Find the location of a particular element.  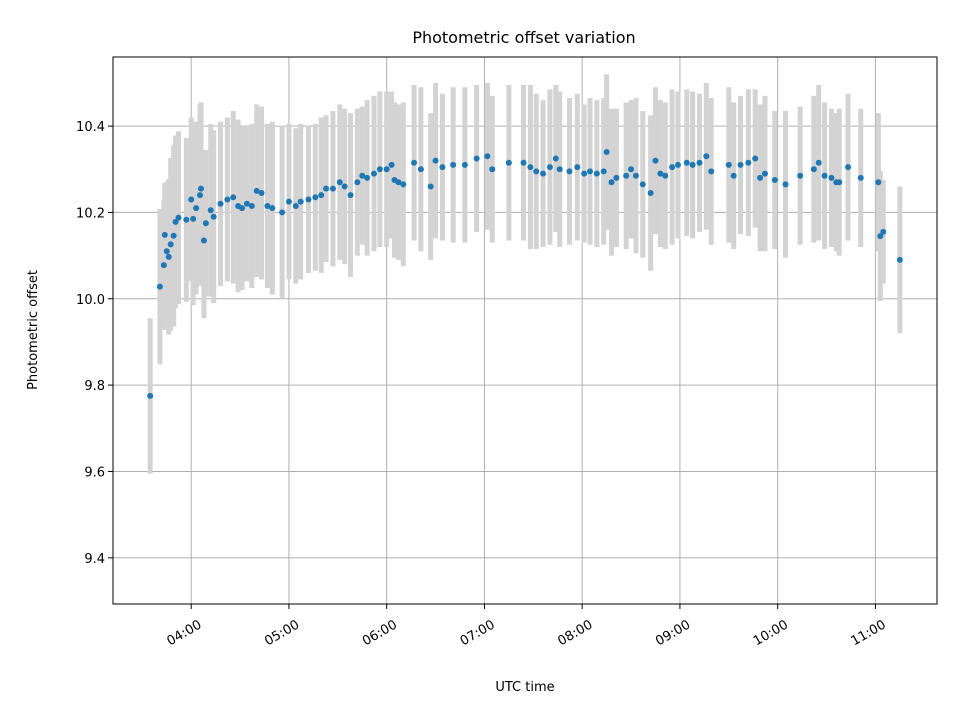

x-tick-label: 07:00 is located at coordinates (478, 633).